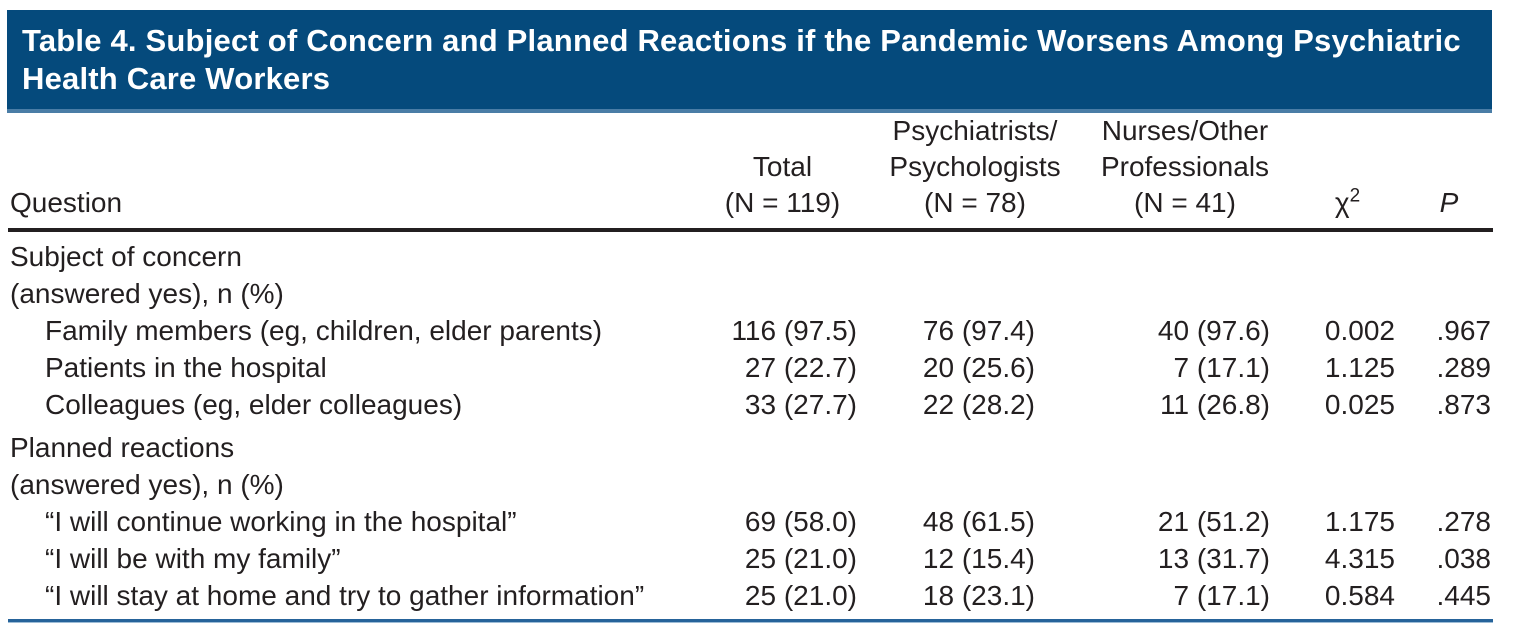 This screenshot has height=636, width=1517. What do you see at coordinates (1359, 595) in the screenshot?
I see `chi-square-cell: 0.584` at bounding box center [1359, 595].